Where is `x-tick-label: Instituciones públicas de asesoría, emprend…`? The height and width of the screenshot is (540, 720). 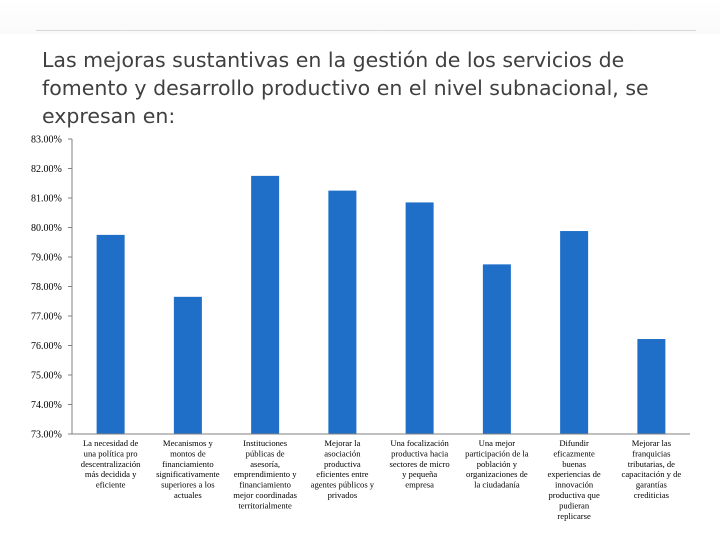
x-tick-label: Instituciones públicas de asesoría, emprend… is located at coordinates (265, 474).